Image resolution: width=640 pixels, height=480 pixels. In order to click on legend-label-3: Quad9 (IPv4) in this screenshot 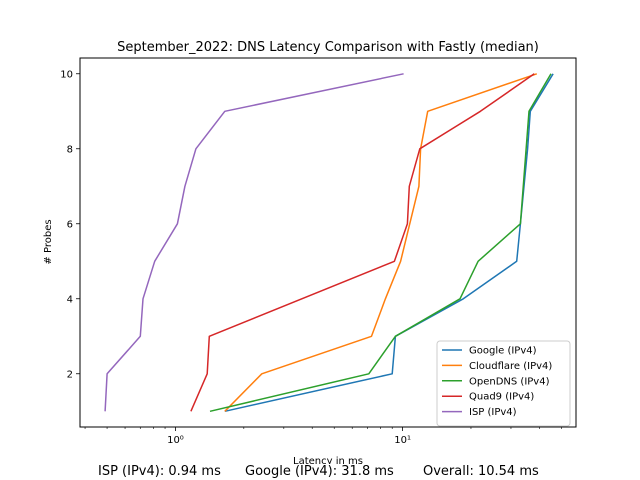, I will do `click(501, 397)`.